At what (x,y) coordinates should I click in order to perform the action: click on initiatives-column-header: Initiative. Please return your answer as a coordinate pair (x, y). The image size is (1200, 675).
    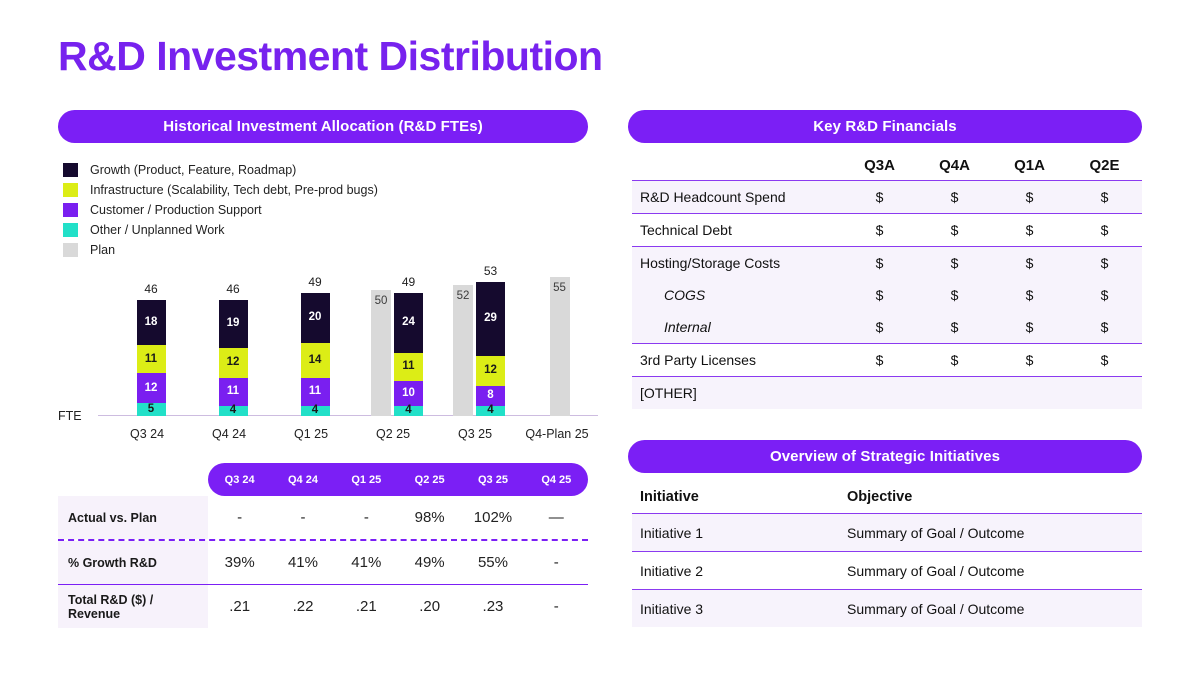
    Looking at the image, I should click on (669, 496).